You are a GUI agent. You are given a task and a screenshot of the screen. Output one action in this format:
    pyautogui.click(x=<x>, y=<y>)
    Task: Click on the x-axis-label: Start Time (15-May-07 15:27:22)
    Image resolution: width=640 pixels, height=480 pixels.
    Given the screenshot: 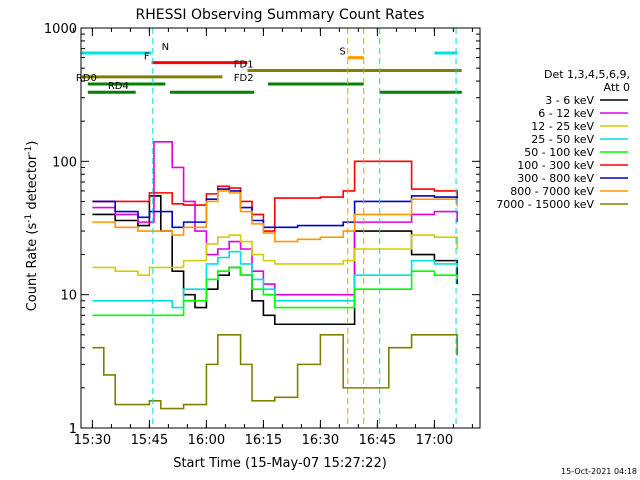 What is the action you would take?
    pyautogui.click(x=280, y=463)
    